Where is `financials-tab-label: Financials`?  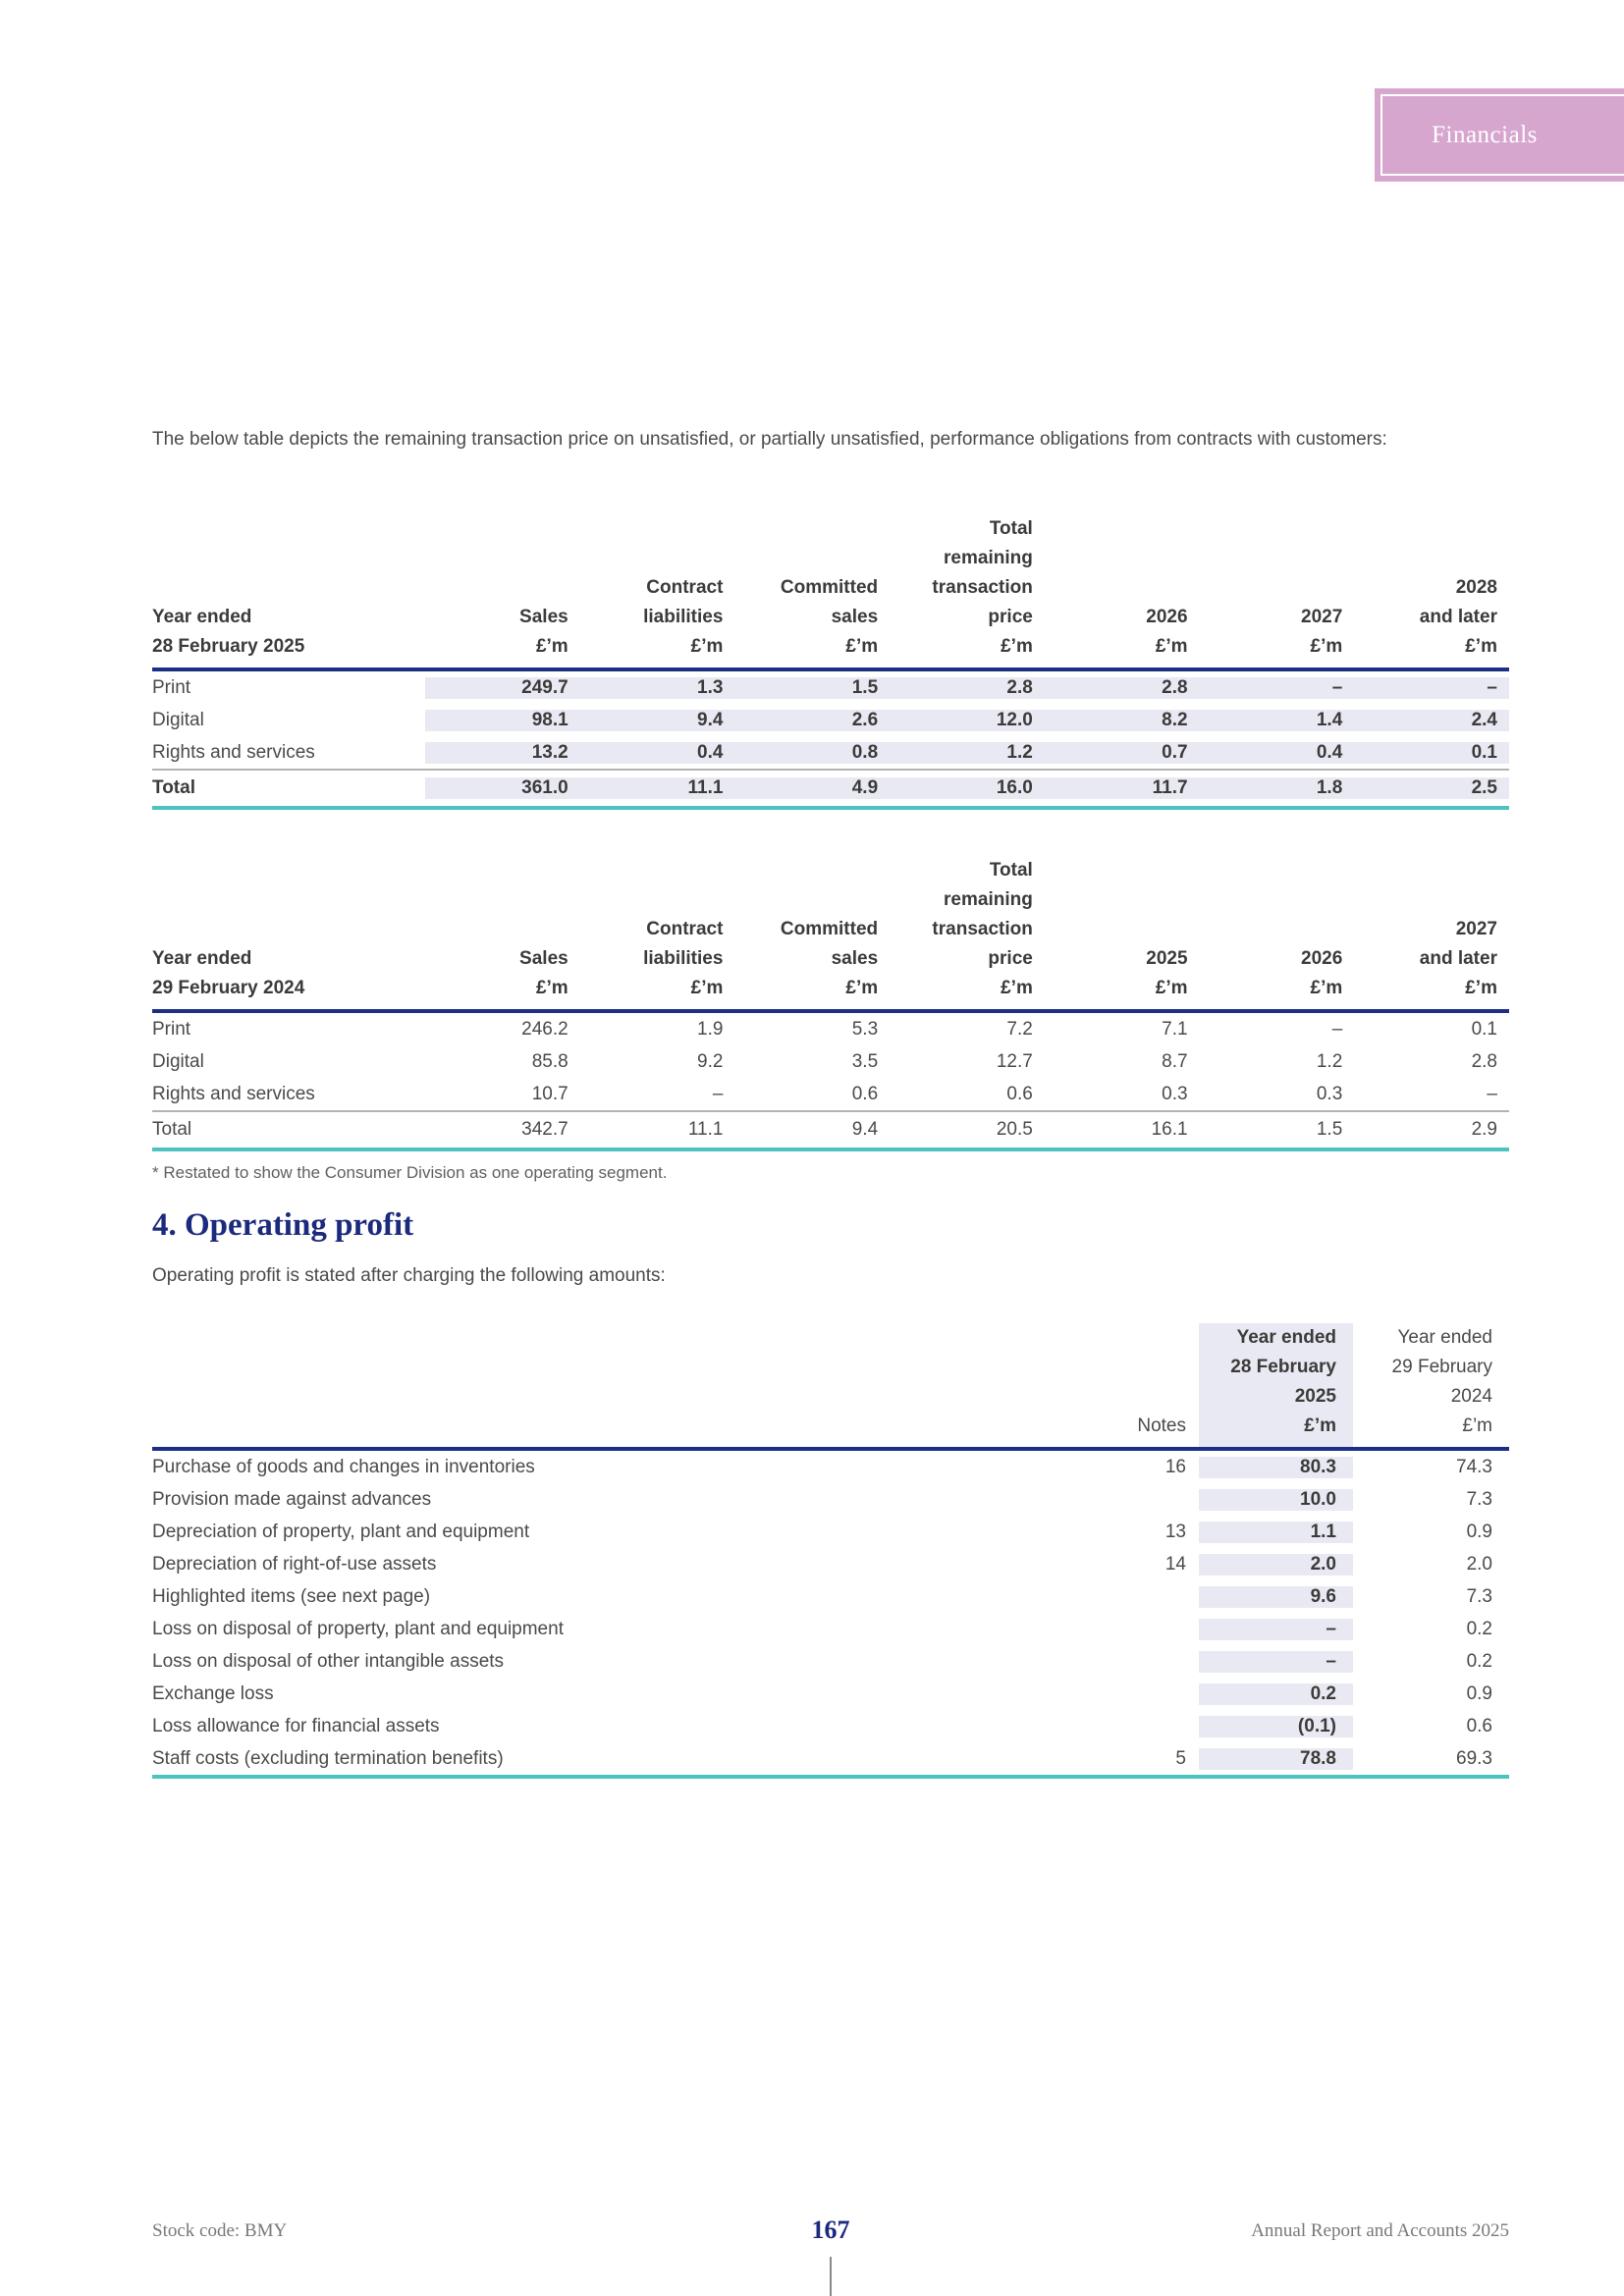 financials-tab-label: Financials is located at coordinates (1485, 134).